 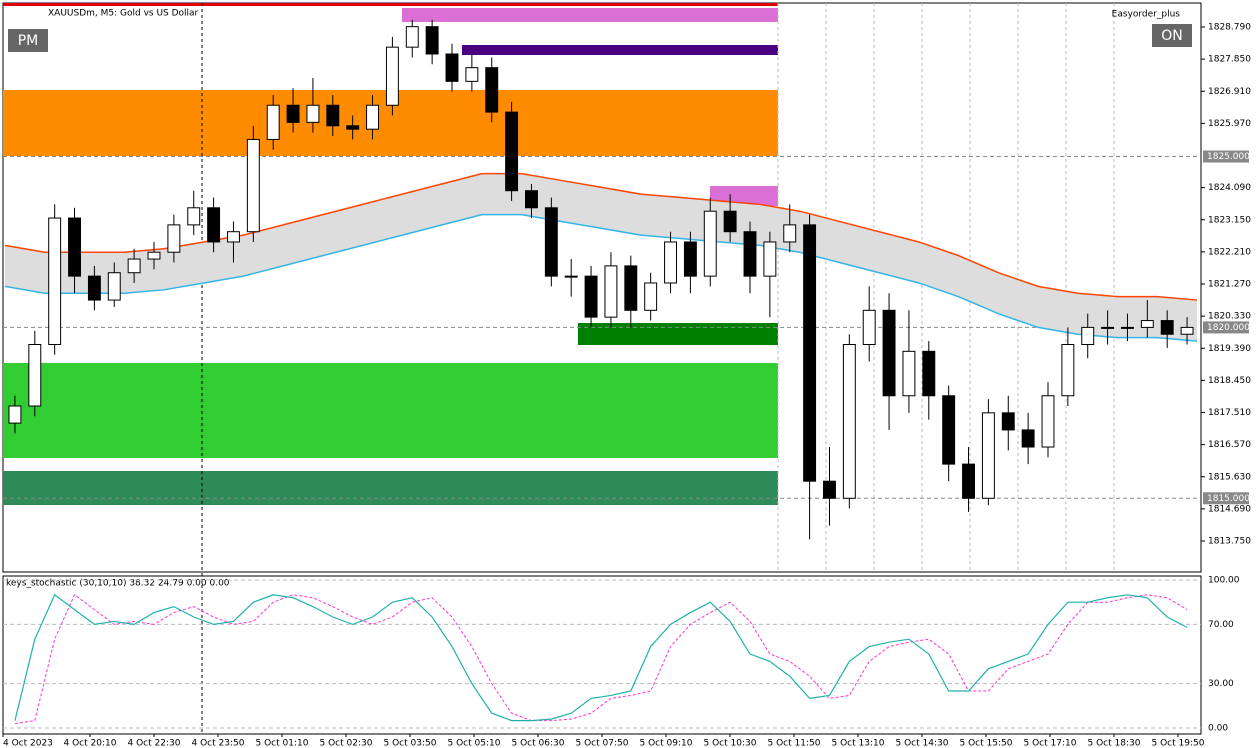 I want to click on indicator-tick-label: 100.00, so click(x=1224, y=581).